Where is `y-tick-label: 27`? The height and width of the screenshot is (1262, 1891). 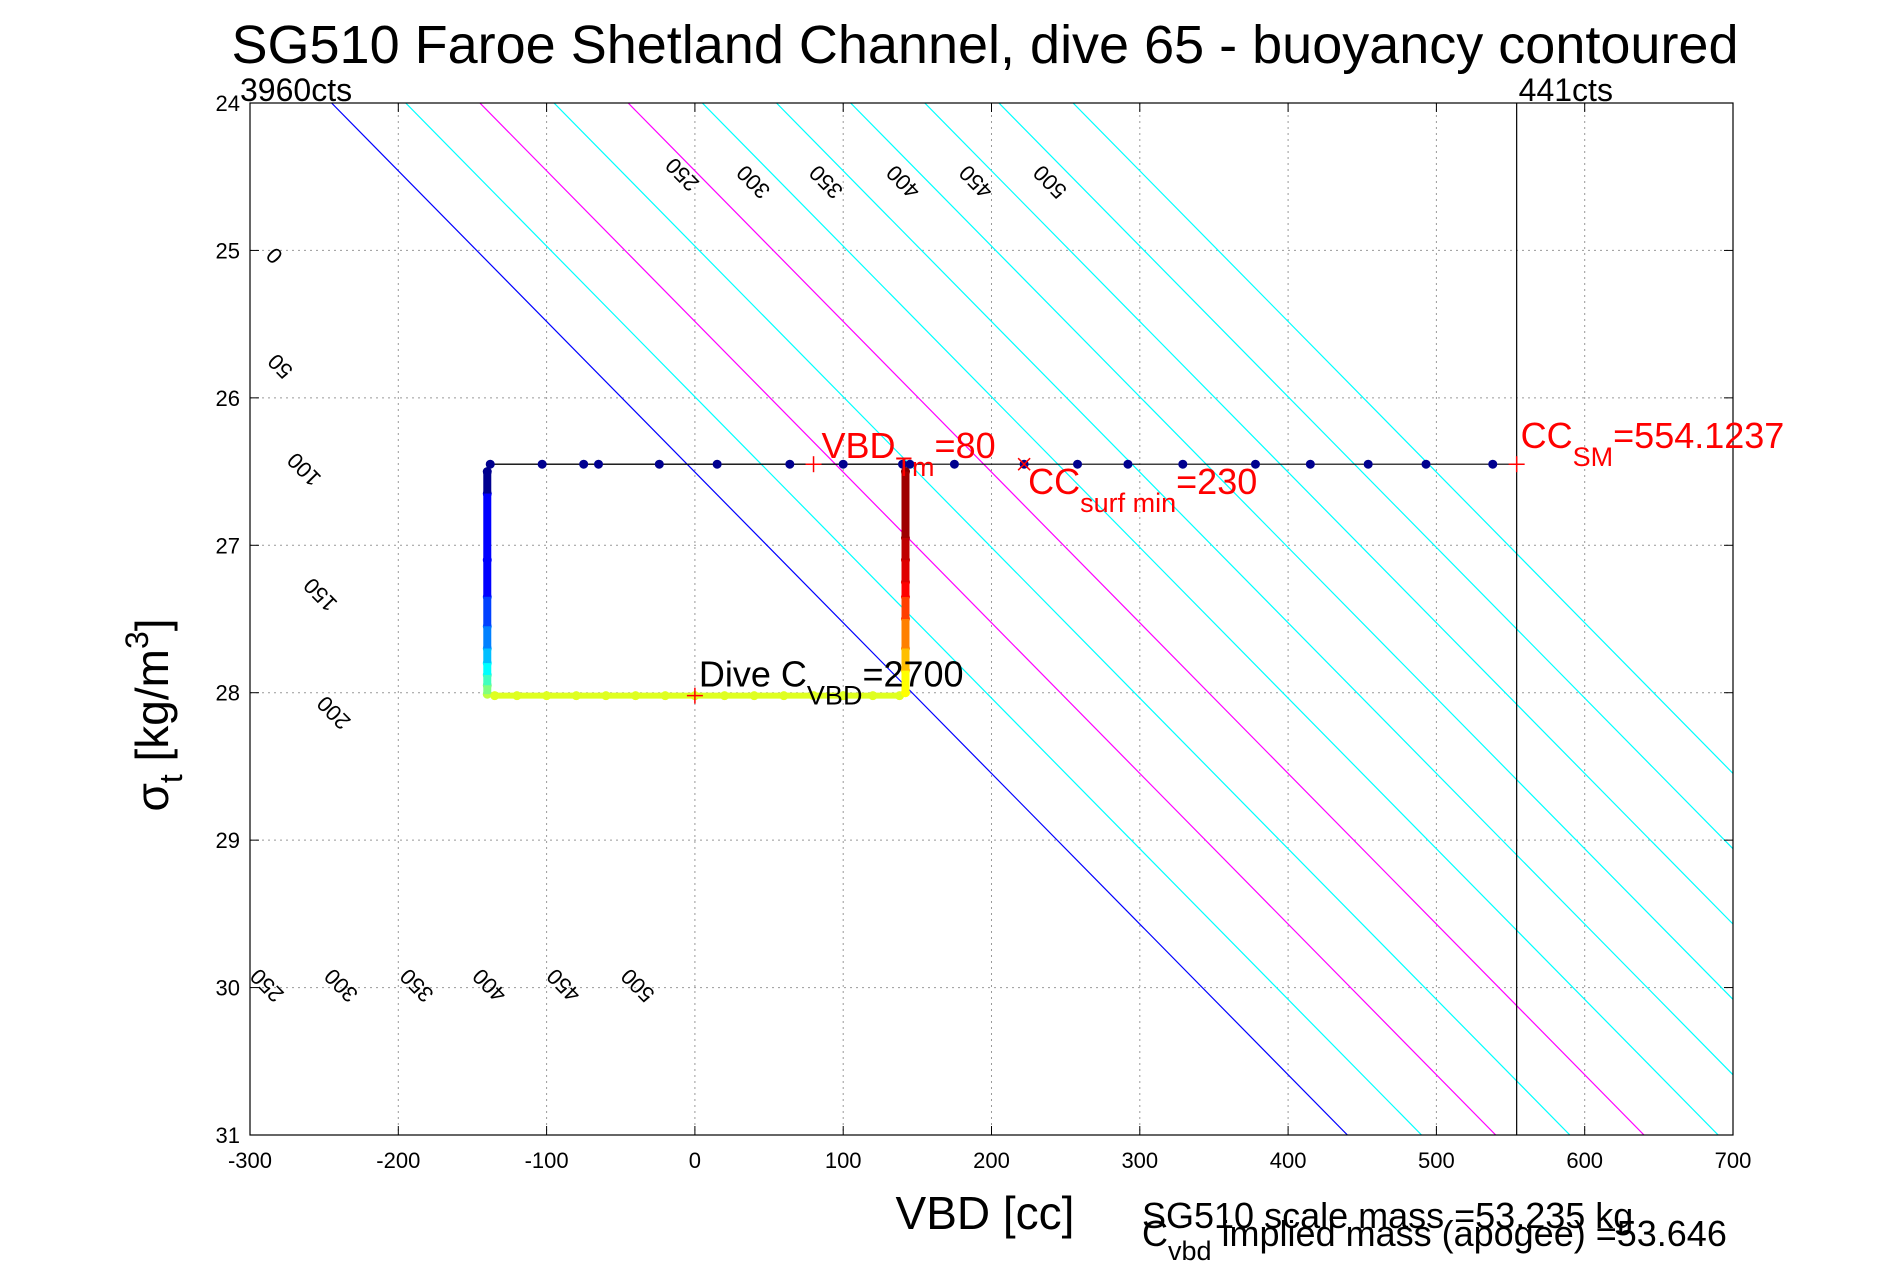 y-tick-label: 27 is located at coordinates (228, 545).